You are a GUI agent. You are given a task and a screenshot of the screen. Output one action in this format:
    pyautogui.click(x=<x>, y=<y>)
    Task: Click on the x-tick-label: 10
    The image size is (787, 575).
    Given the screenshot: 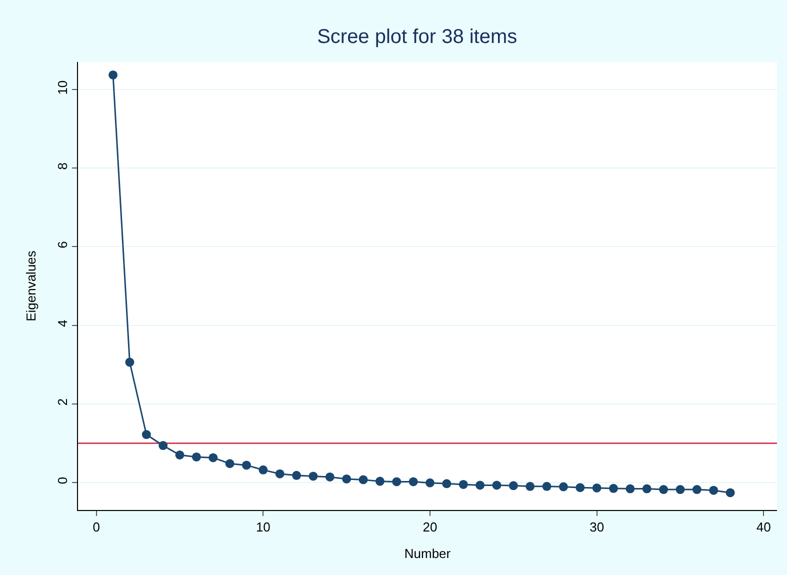 What is the action you would take?
    pyautogui.click(x=263, y=527)
    